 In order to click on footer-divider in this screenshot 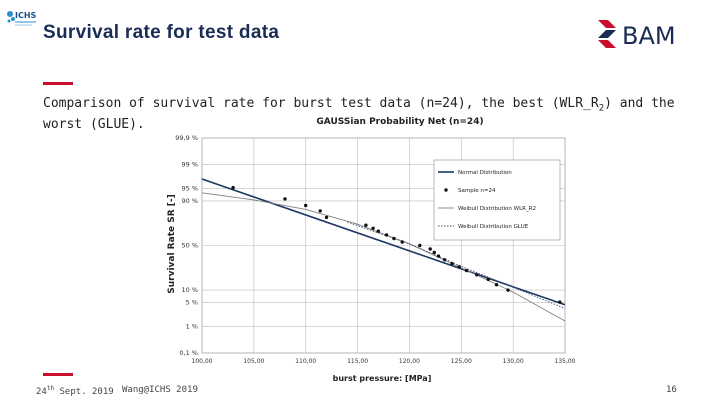, I will do `click(58, 374)`.